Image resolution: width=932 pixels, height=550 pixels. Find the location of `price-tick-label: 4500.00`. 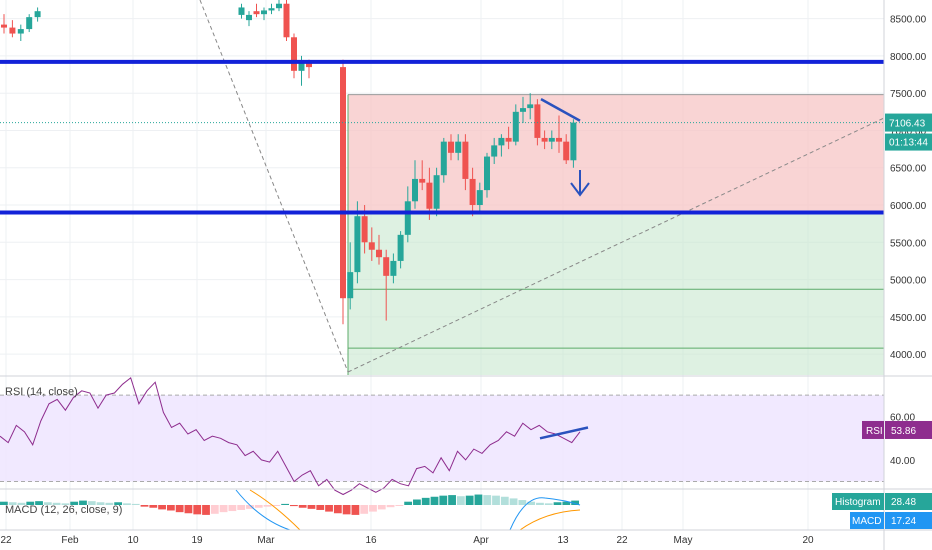

price-tick-label: 4500.00 is located at coordinates (908, 318).